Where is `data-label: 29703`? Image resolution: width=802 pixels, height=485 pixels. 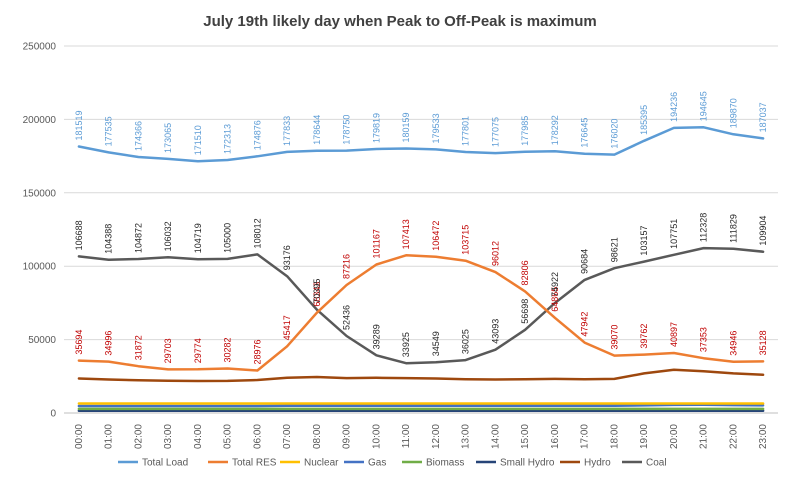 data-label: 29703 is located at coordinates (168, 350).